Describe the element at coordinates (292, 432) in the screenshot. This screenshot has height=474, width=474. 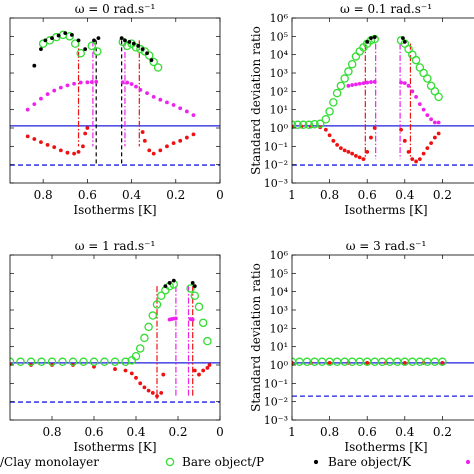
I see `panel-4-xtick-label: 1` at that location.